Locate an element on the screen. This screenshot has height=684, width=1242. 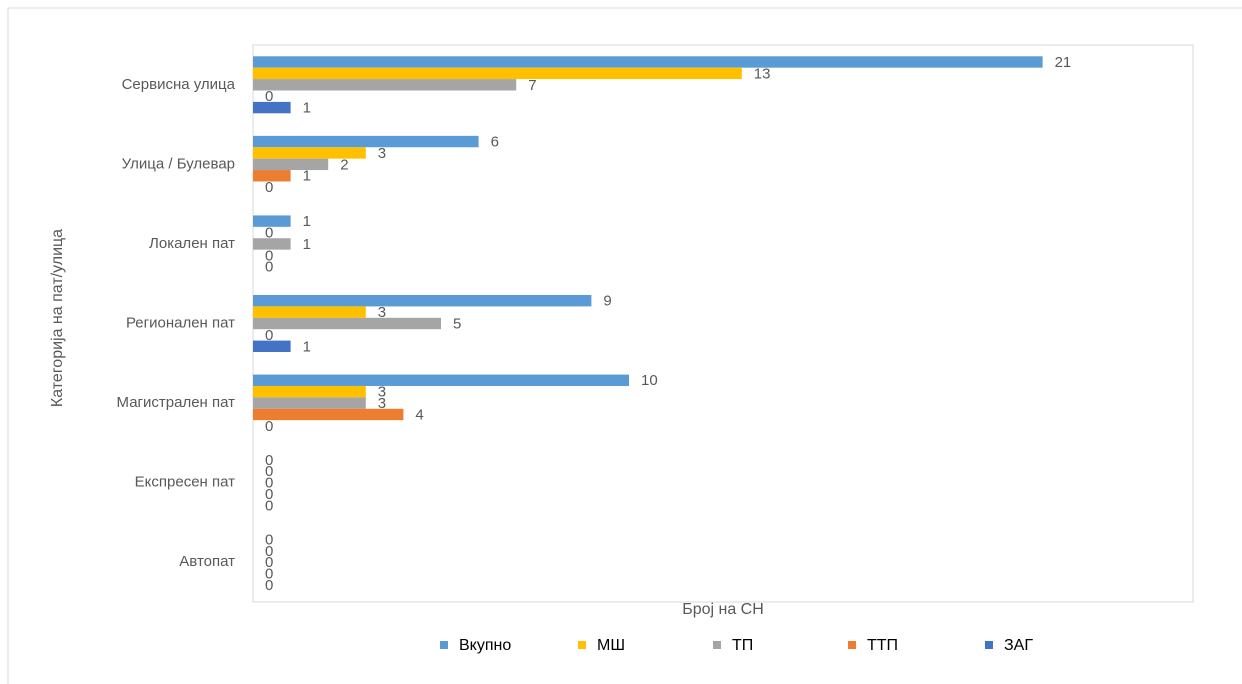
data-label: 10 is located at coordinates (649, 380).